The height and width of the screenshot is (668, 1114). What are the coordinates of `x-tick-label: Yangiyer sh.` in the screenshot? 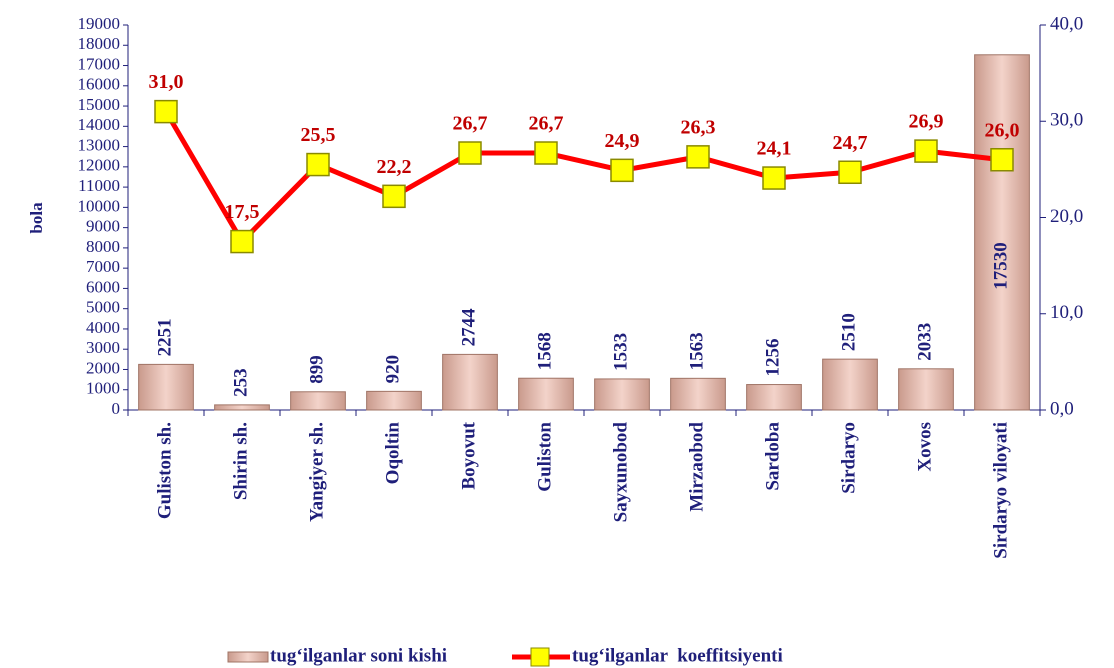 It's located at (316, 472).